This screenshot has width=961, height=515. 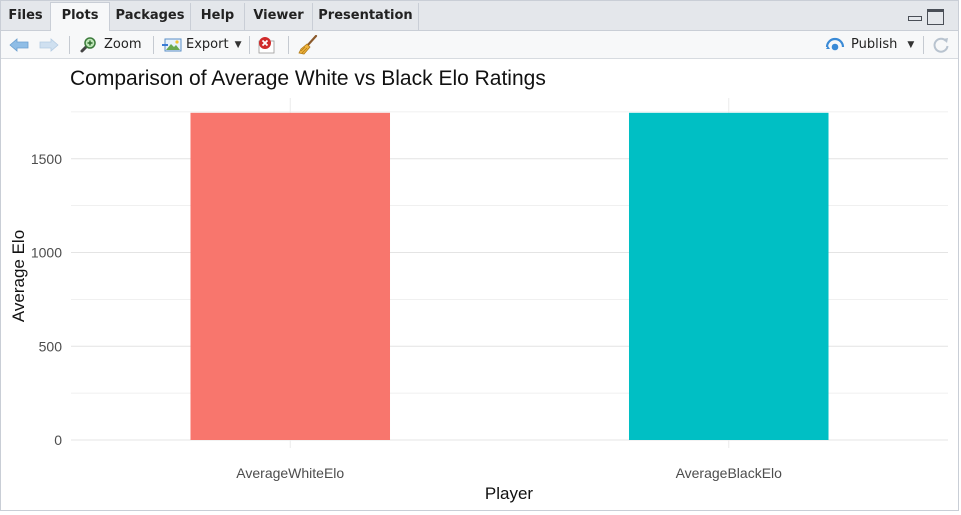 I want to click on x-tick-label: AverageBlackElo, so click(x=729, y=473).